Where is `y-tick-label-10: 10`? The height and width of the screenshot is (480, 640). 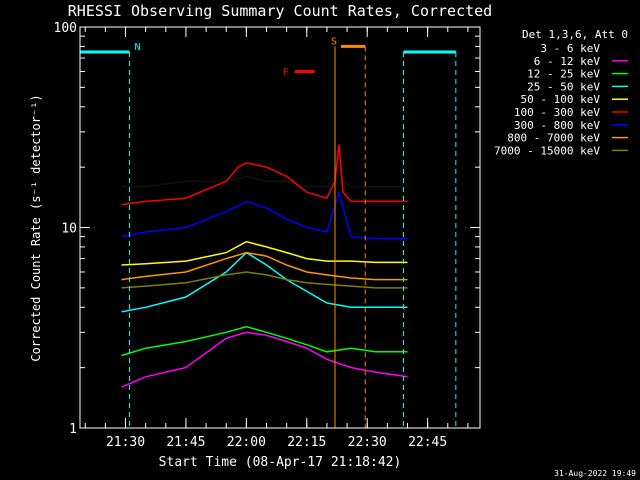
y-tick-label-10: 10 is located at coordinates (69, 229).